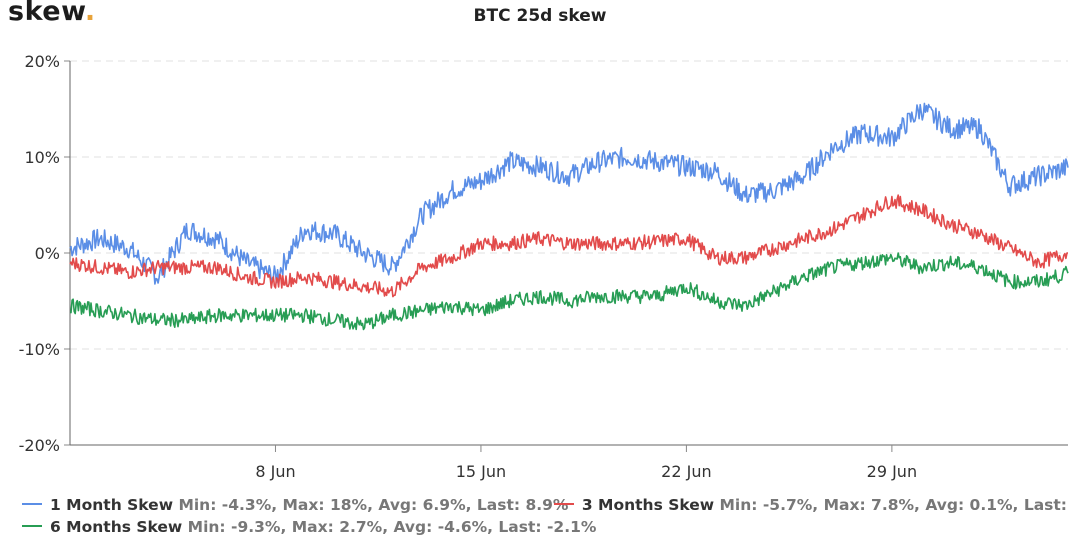  I want to click on y-tick-label: -10%, so click(39, 349).